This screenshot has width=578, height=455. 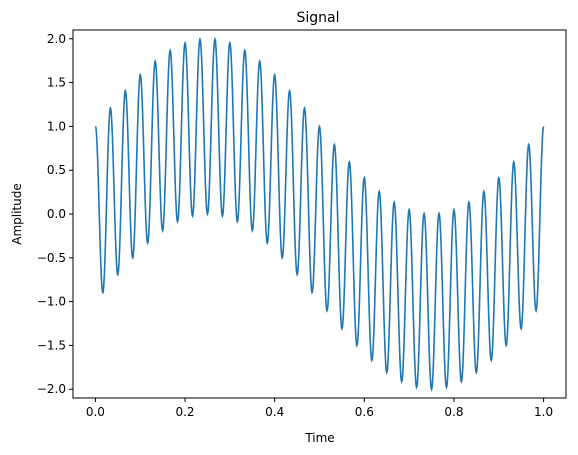 What do you see at coordinates (543, 412) in the screenshot?
I see `x-tick-label: 1.0` at bounding box center [543, 412].